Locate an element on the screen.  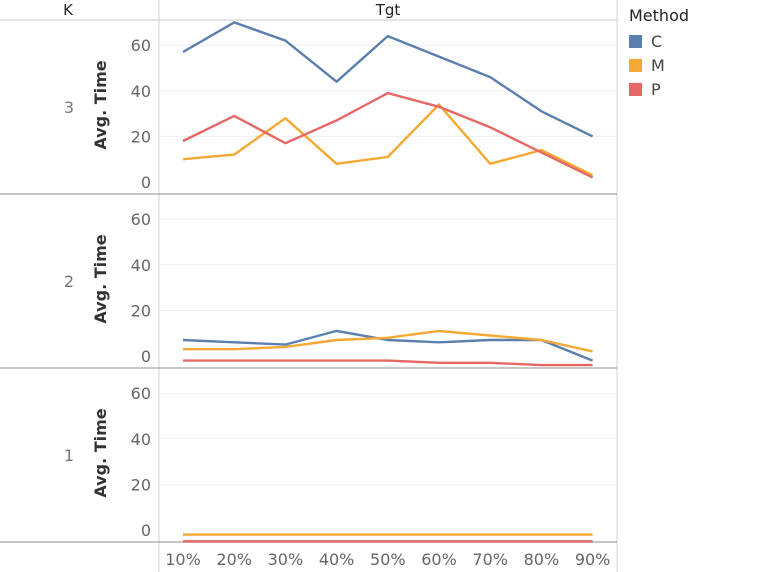
legend-label: M is located at coordinates (658, 65).